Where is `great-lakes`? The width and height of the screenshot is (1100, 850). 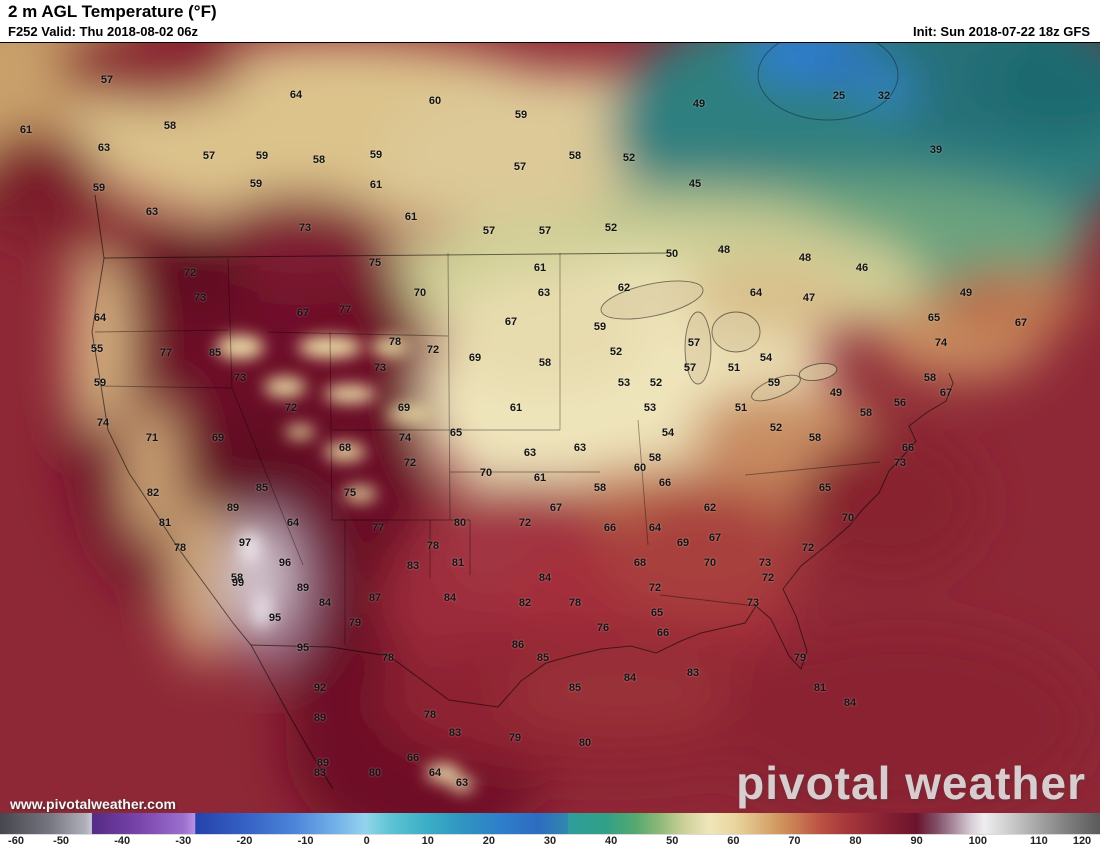
great-lakes is located at coordinates (719, 341).